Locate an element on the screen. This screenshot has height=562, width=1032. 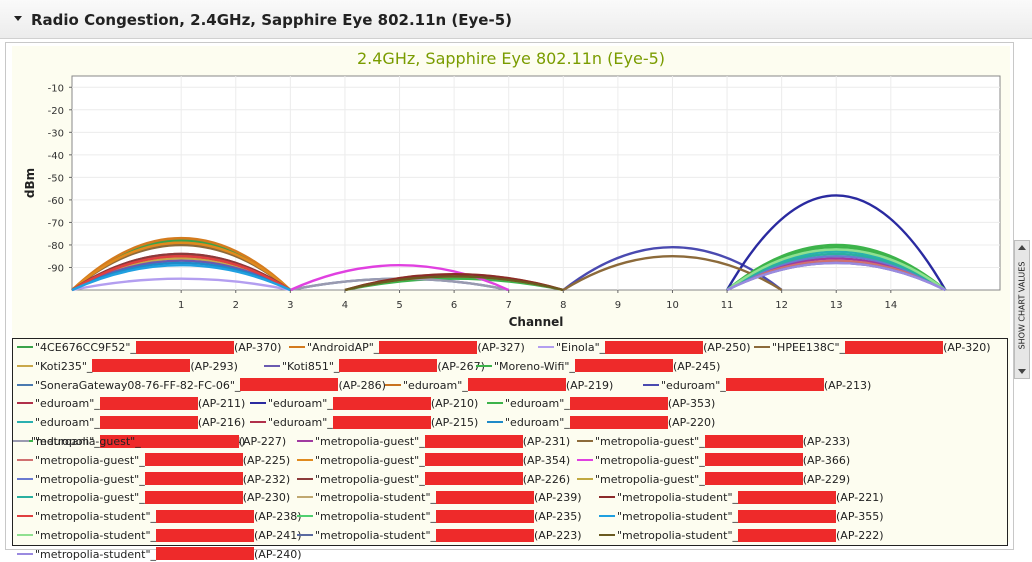
collapse-triangle-icon is located at coordinates (18, 18).